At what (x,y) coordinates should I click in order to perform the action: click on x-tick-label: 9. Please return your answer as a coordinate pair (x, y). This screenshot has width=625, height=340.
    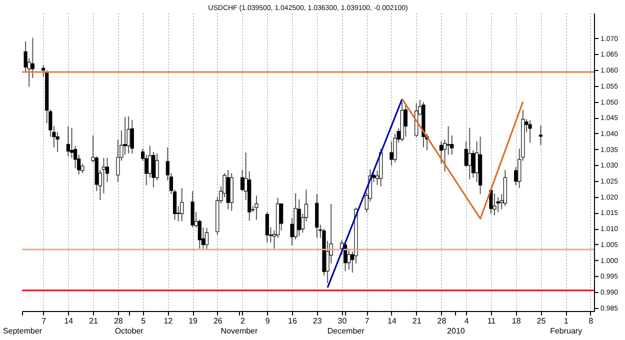
    Looking at the image, I should click on (267, 321).